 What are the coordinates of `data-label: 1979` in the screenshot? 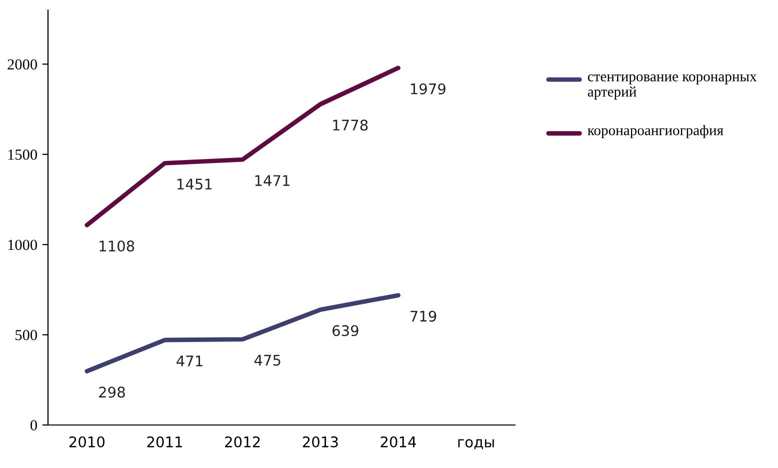 It's located at (428, 88).